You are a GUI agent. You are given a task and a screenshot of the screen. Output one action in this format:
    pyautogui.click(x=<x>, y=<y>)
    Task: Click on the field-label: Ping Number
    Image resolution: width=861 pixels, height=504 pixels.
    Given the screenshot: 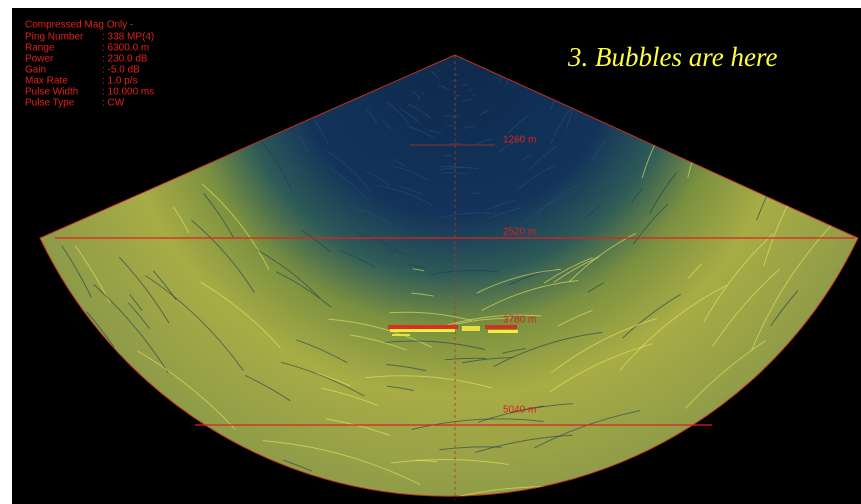 What is the action you would take?
    pyautogui.click(x=54, y=37)
    